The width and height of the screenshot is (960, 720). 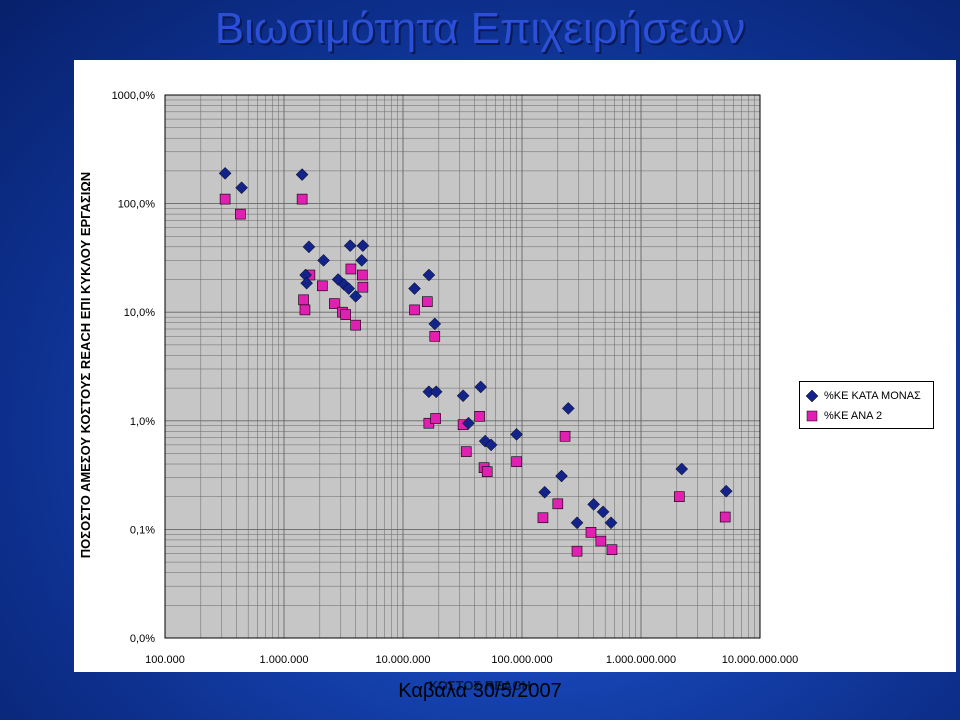 What do you see at coordinates (142, 530) in the screenshot?
I see `y-tick-label: 0,1%` at bounding box center [142, 530].